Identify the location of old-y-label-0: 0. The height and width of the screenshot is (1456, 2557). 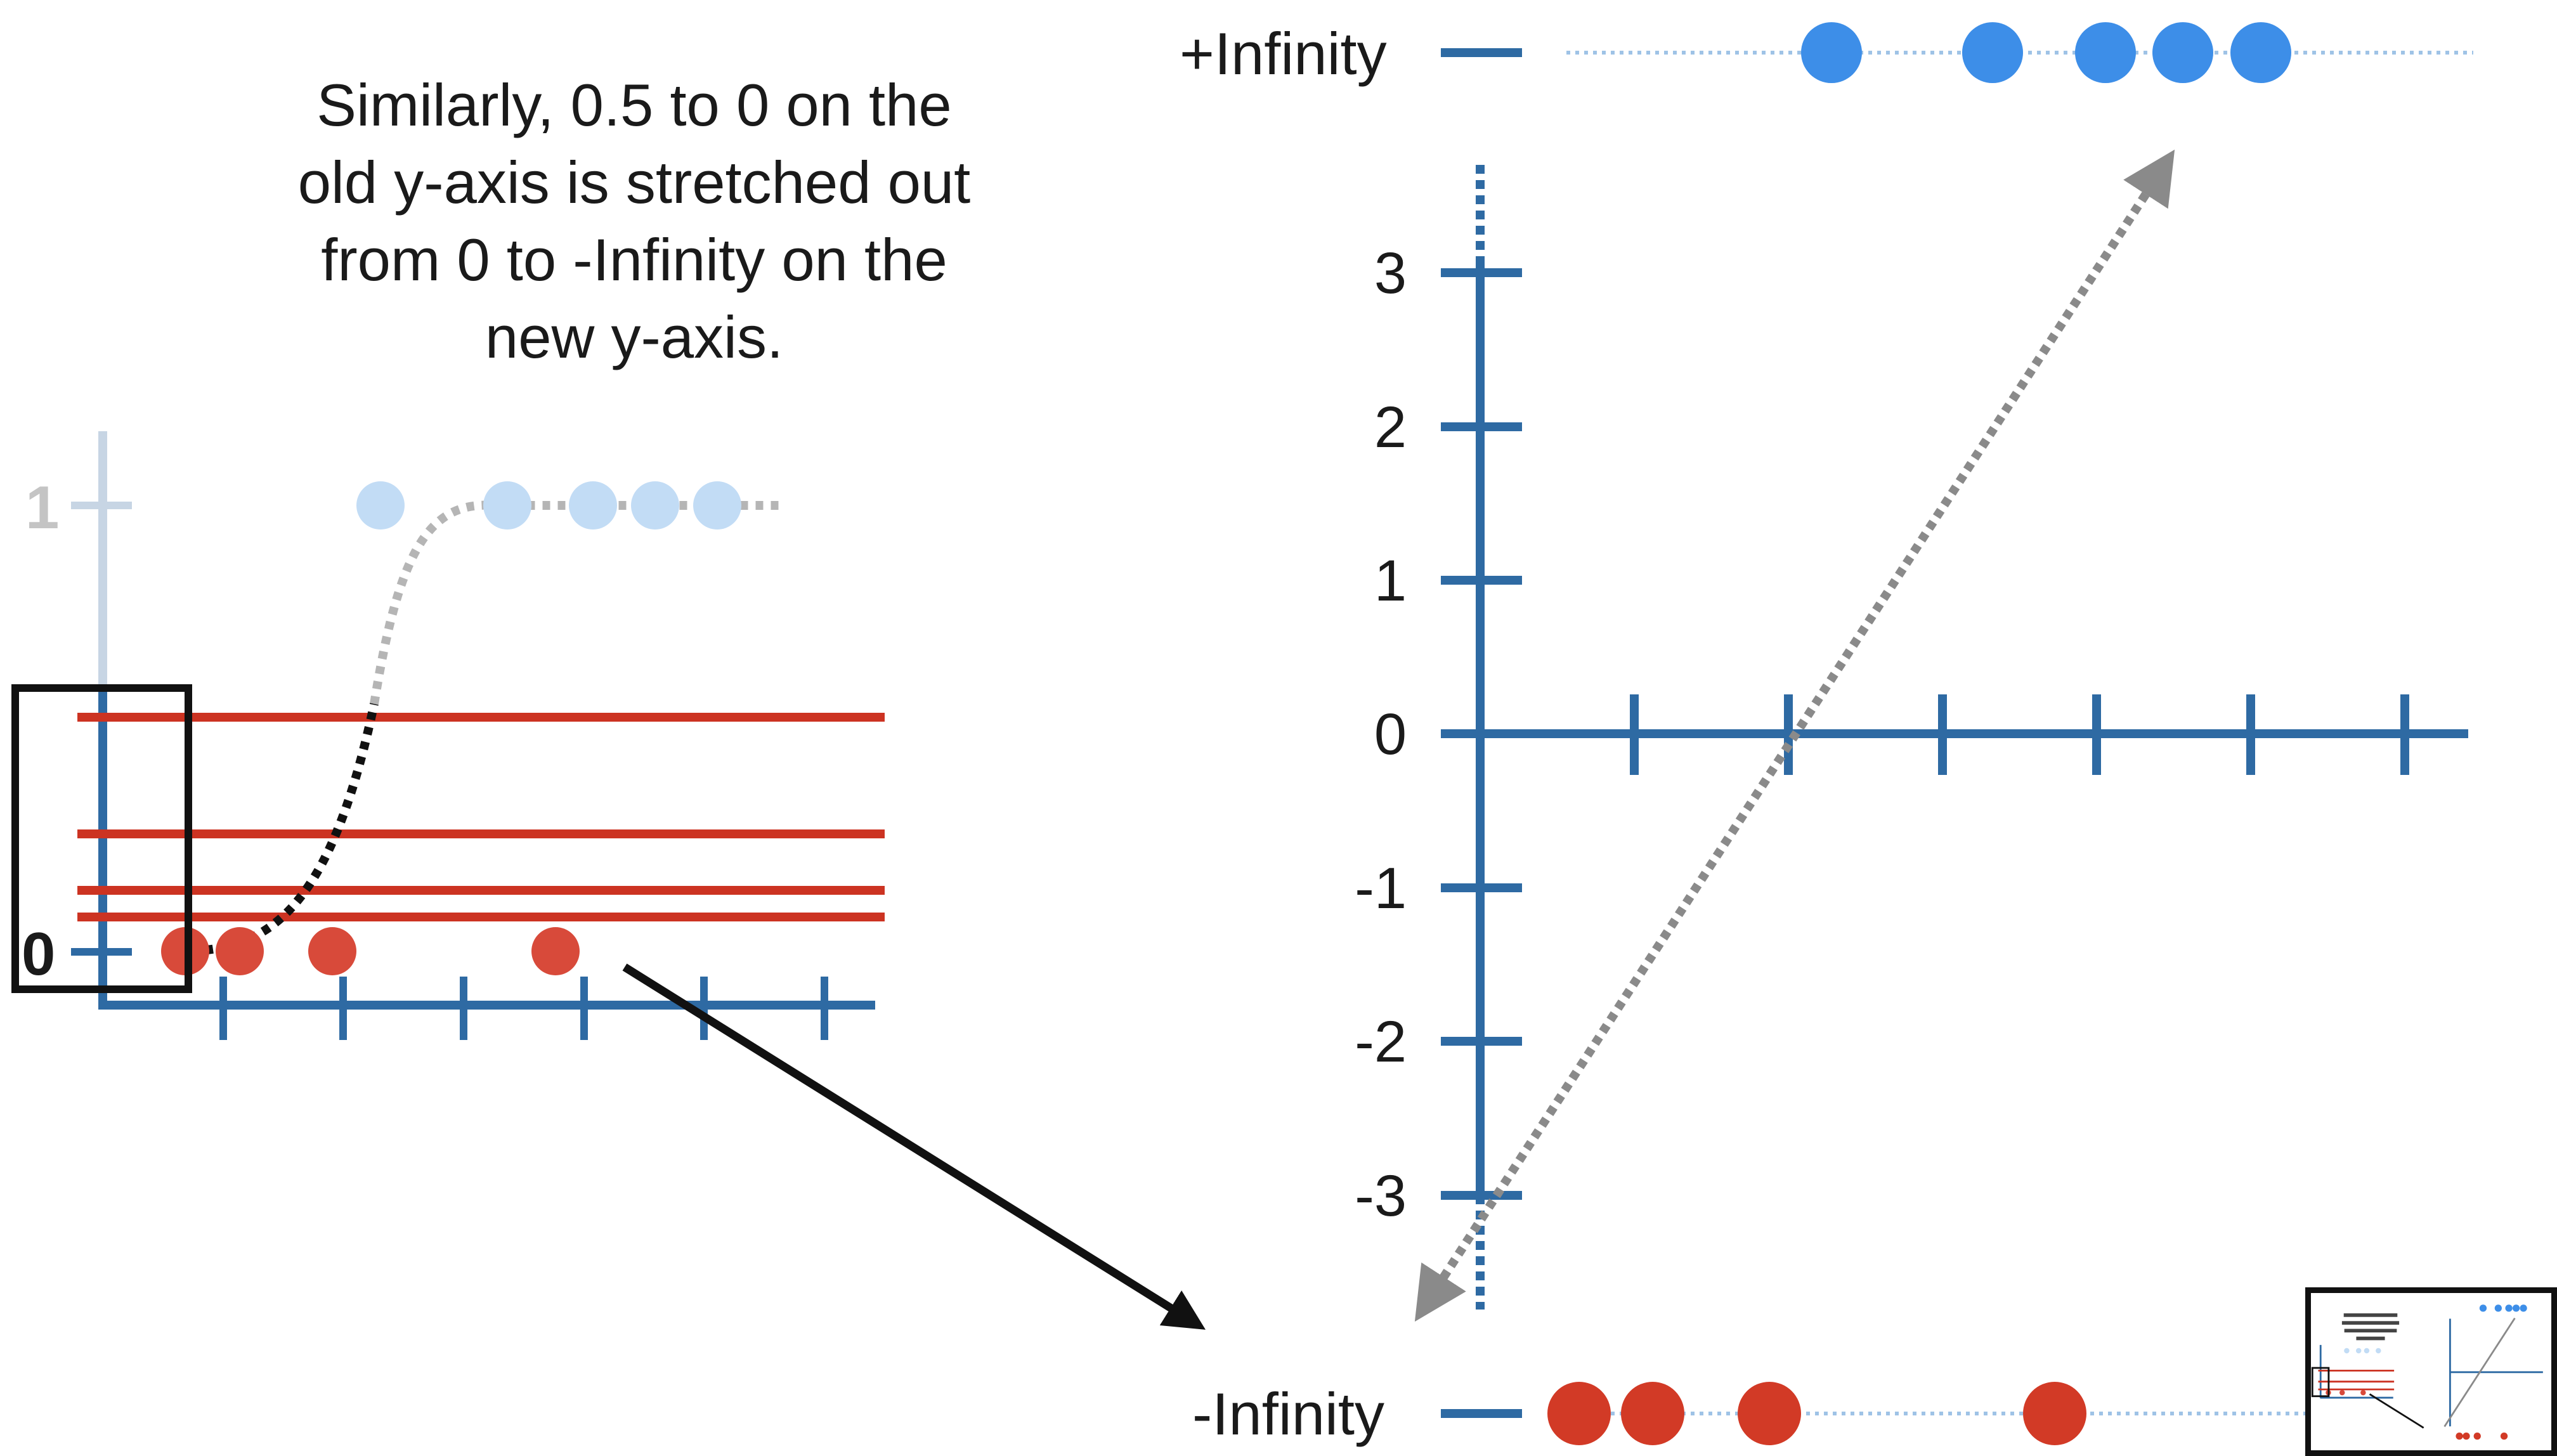
(39, 954).